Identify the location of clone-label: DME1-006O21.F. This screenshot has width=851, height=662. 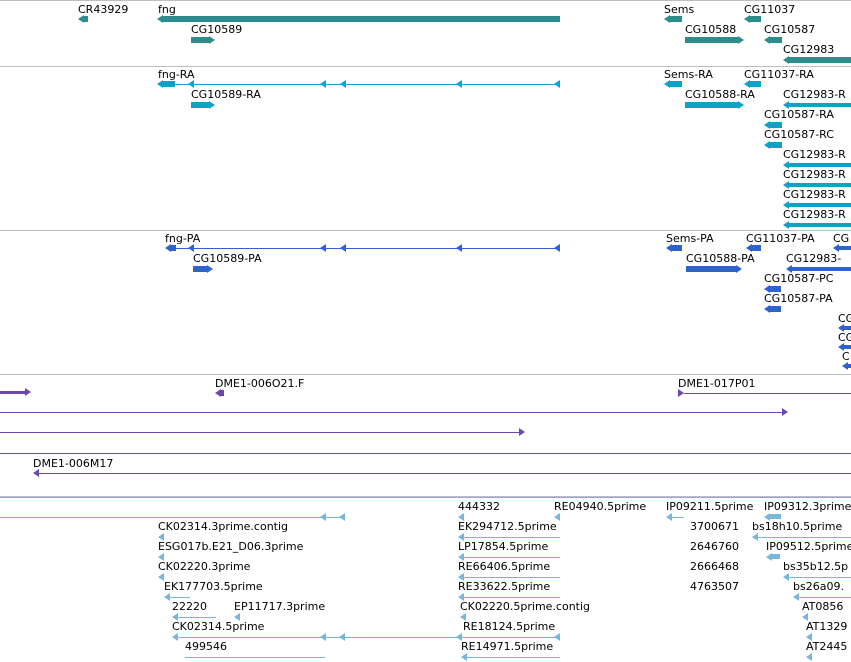
(260, 383).